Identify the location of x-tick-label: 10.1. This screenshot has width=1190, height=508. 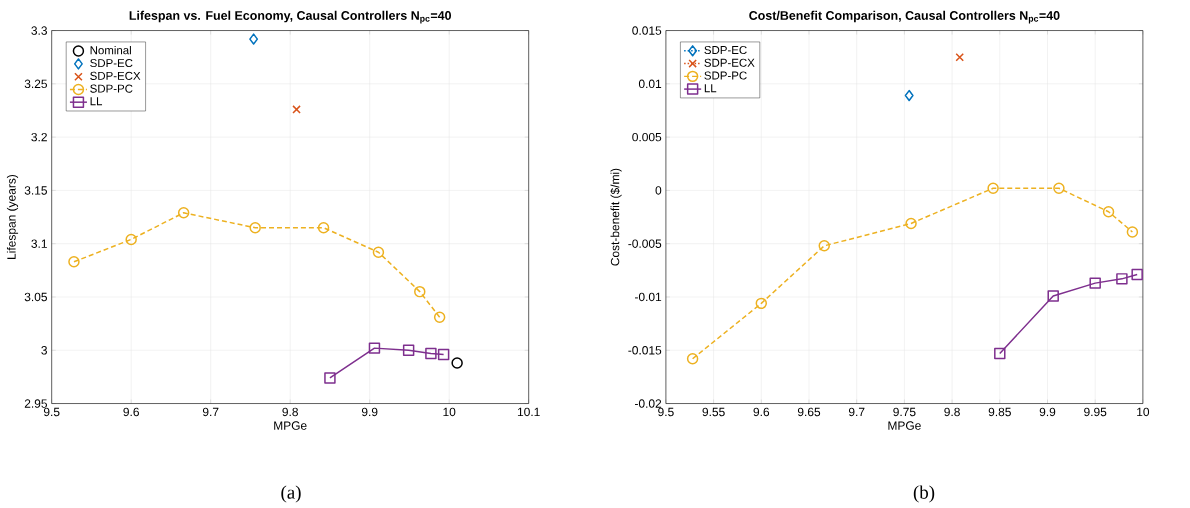
(528, 412).